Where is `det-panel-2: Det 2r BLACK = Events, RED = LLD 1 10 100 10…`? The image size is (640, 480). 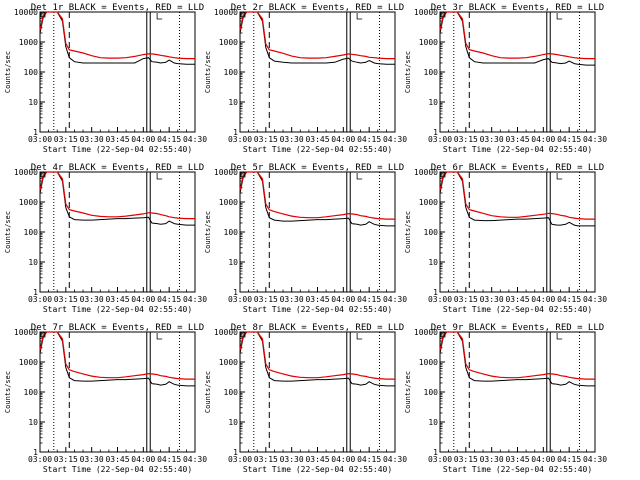 det-panel-2: Det 2r BLACK = Events, RED = LLD 1 10 100 10… is located at coordinates (305, 78).